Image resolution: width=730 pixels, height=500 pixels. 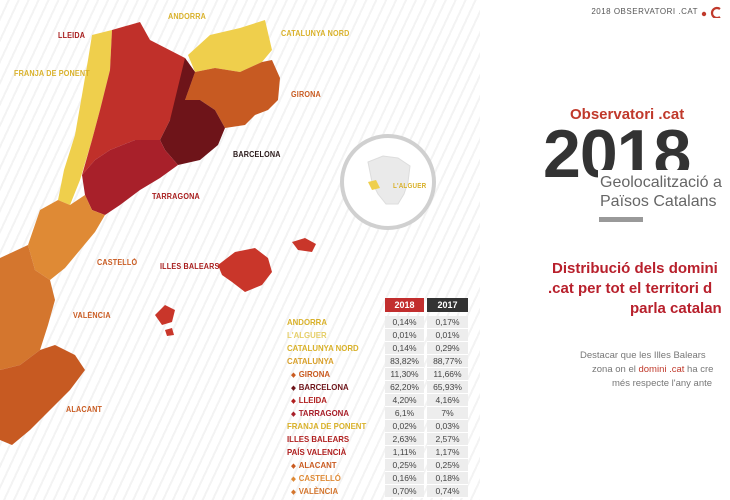 What do you see at coordinates (676, 308) in the screenshot?
I see `distribution-heading-line-3: parla catalan` at bounding box center [676, 308].